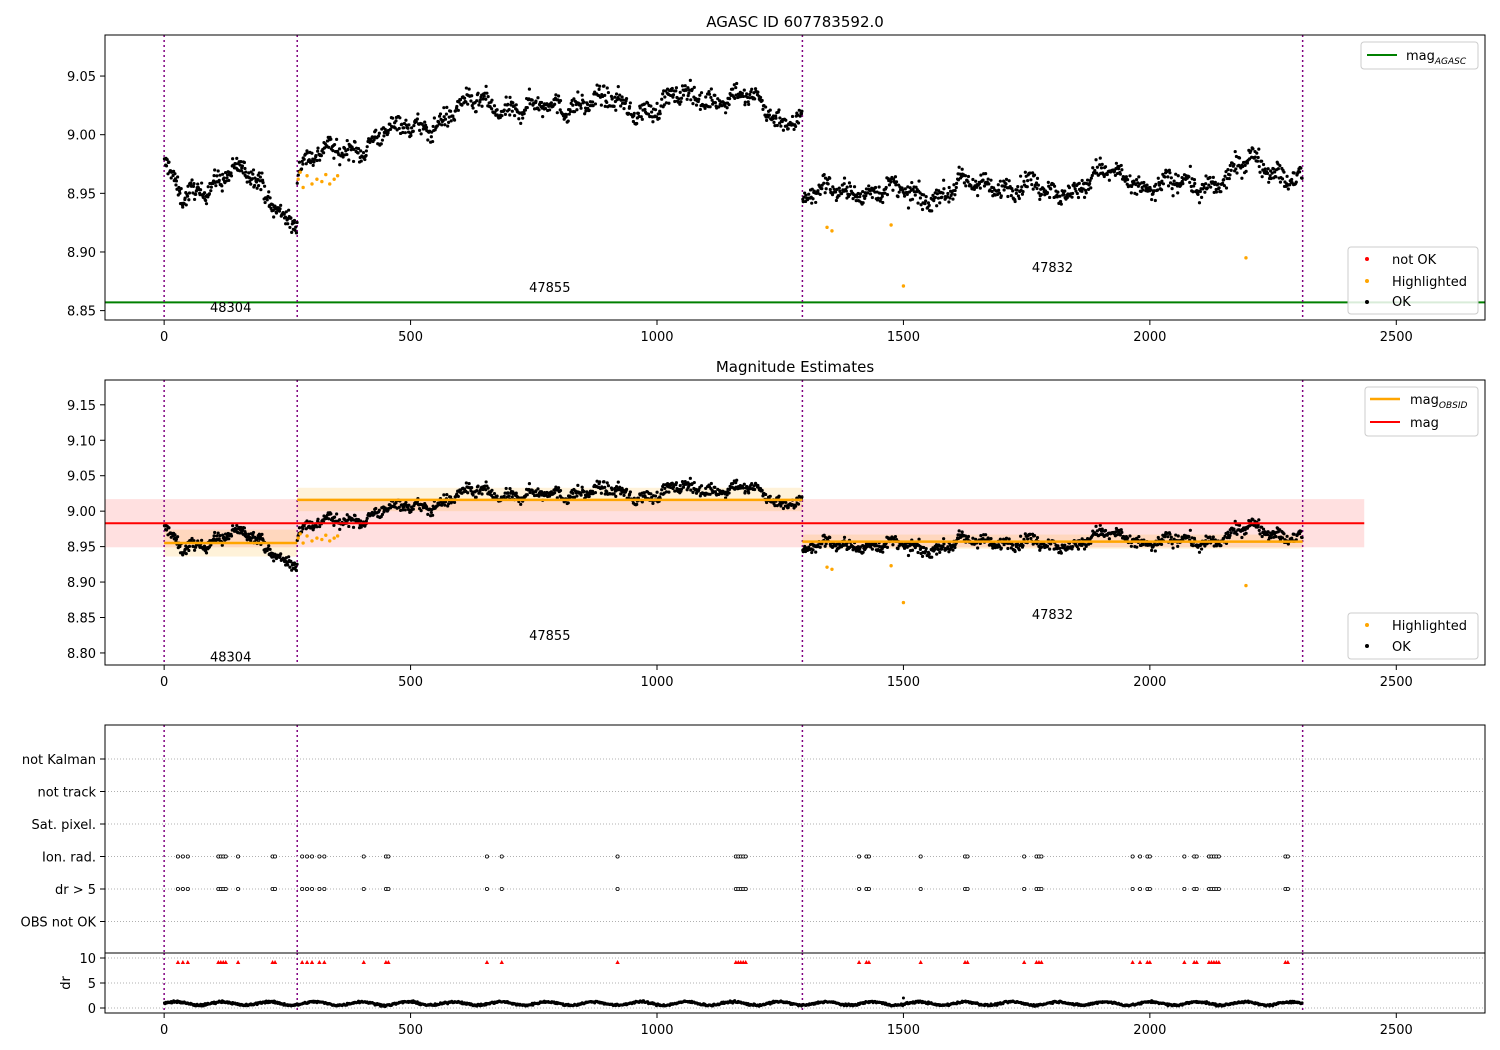  Describe the element at coordinates (1421, 411) in the screenshot. I see `middle-legend-lines: magOBSID mag` at that location.